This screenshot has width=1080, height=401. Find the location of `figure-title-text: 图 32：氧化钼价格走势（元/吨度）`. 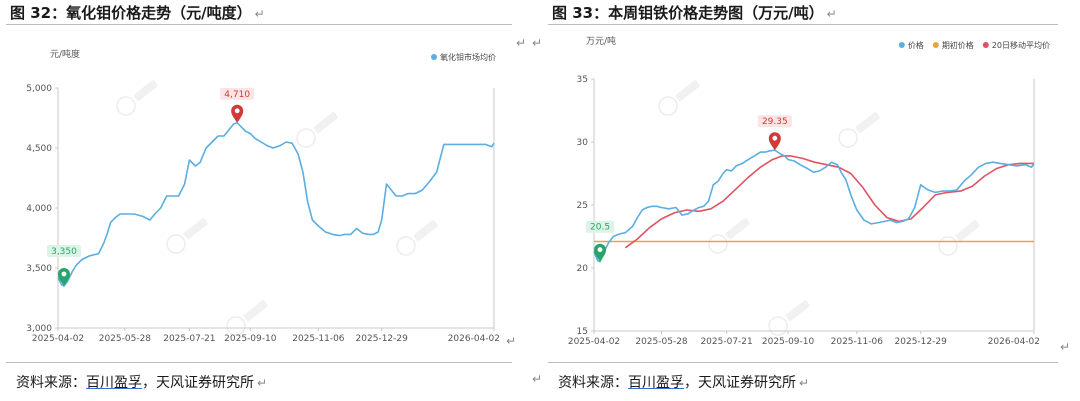

figure-title-text: 图 32：氧化钼价格走势（元/吨度） is located at coordinates (131, 13).